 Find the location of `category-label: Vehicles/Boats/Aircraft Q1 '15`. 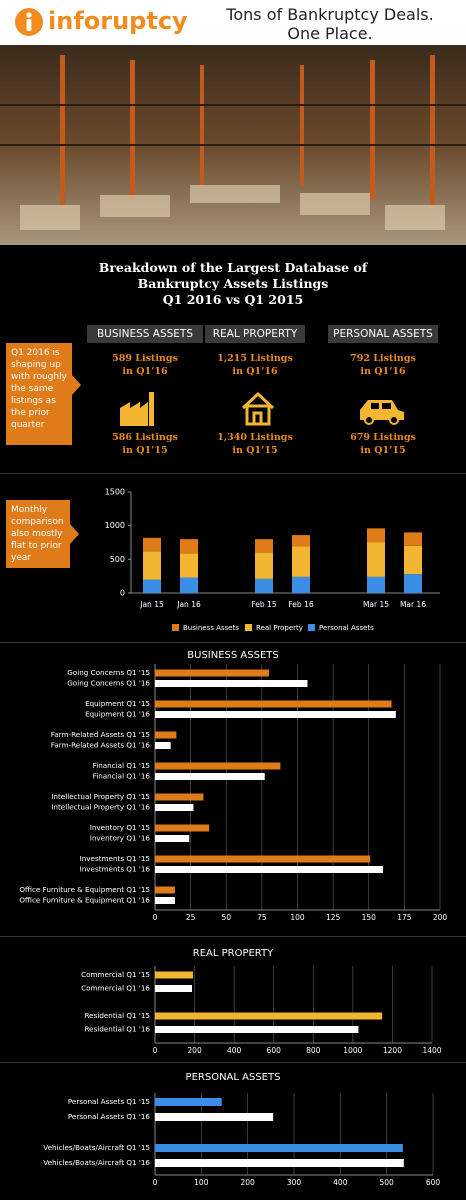

category-label: Vehicles/Boats/Aircraft Q1 '15 is located at coordinates (96, 1147).